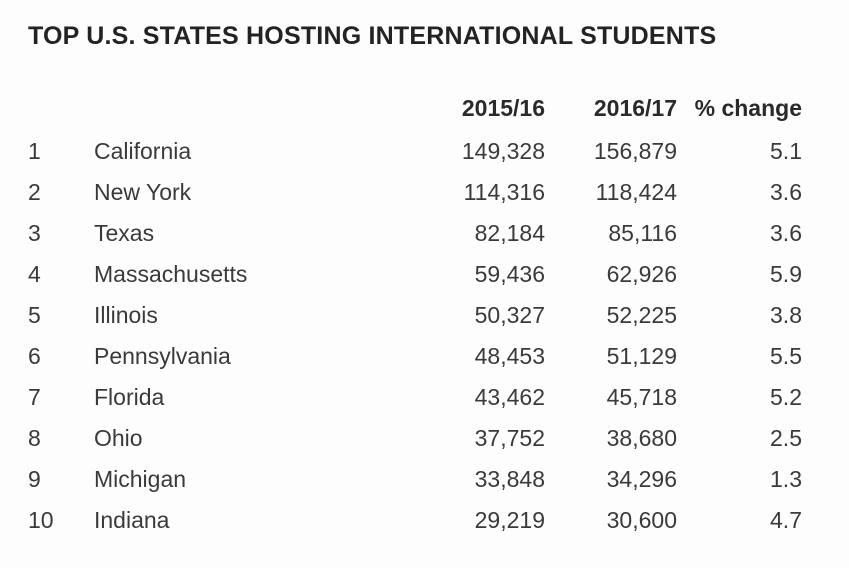  I want to click on rank-cell: 7, so click(34, 397).